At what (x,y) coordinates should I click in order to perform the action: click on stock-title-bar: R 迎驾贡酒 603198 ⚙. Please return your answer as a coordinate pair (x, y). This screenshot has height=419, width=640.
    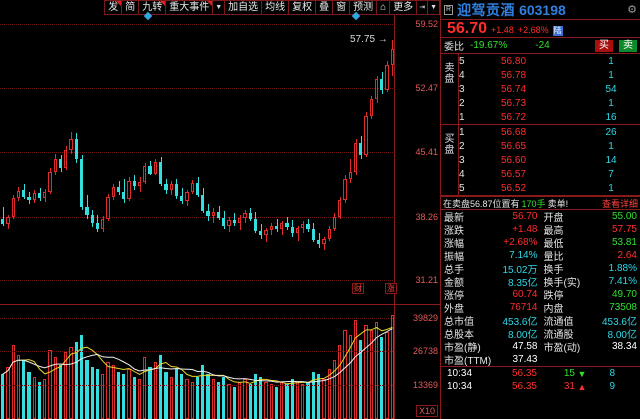
    Looking at the image, I should click on (540, 10).